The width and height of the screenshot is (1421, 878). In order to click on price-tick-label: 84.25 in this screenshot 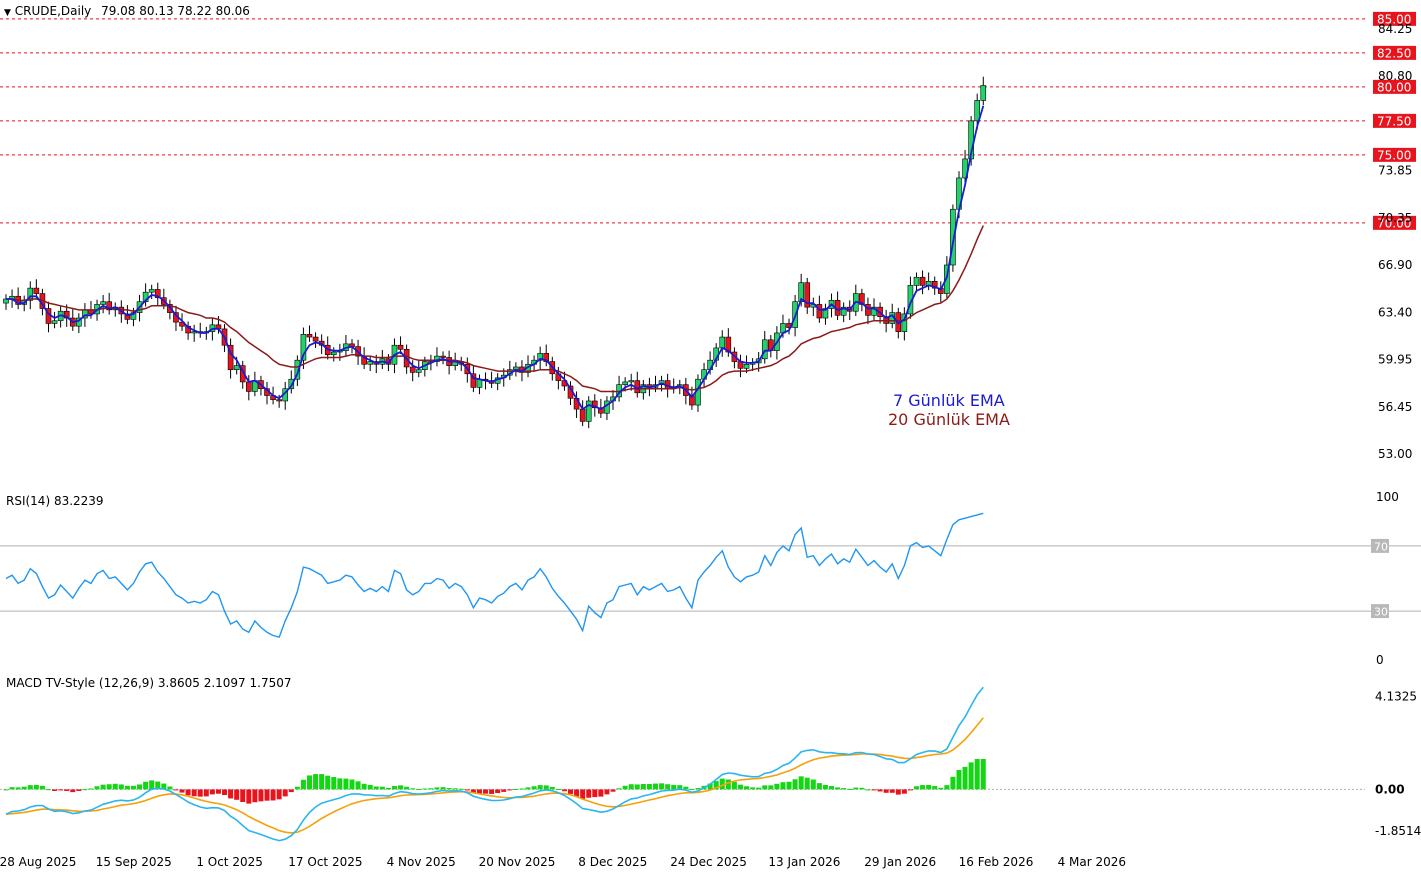, I will do `click(1395, 29)`.